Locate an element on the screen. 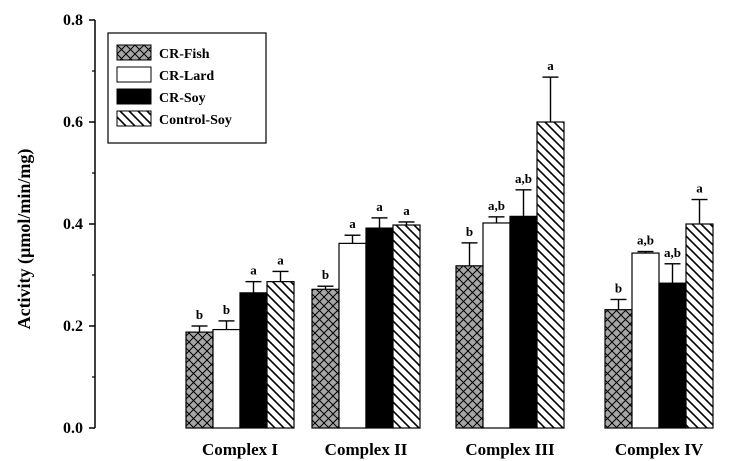 This screenshot has height=461, width=749. legend-label: Control-Soy is located at coordinates (195, 120).